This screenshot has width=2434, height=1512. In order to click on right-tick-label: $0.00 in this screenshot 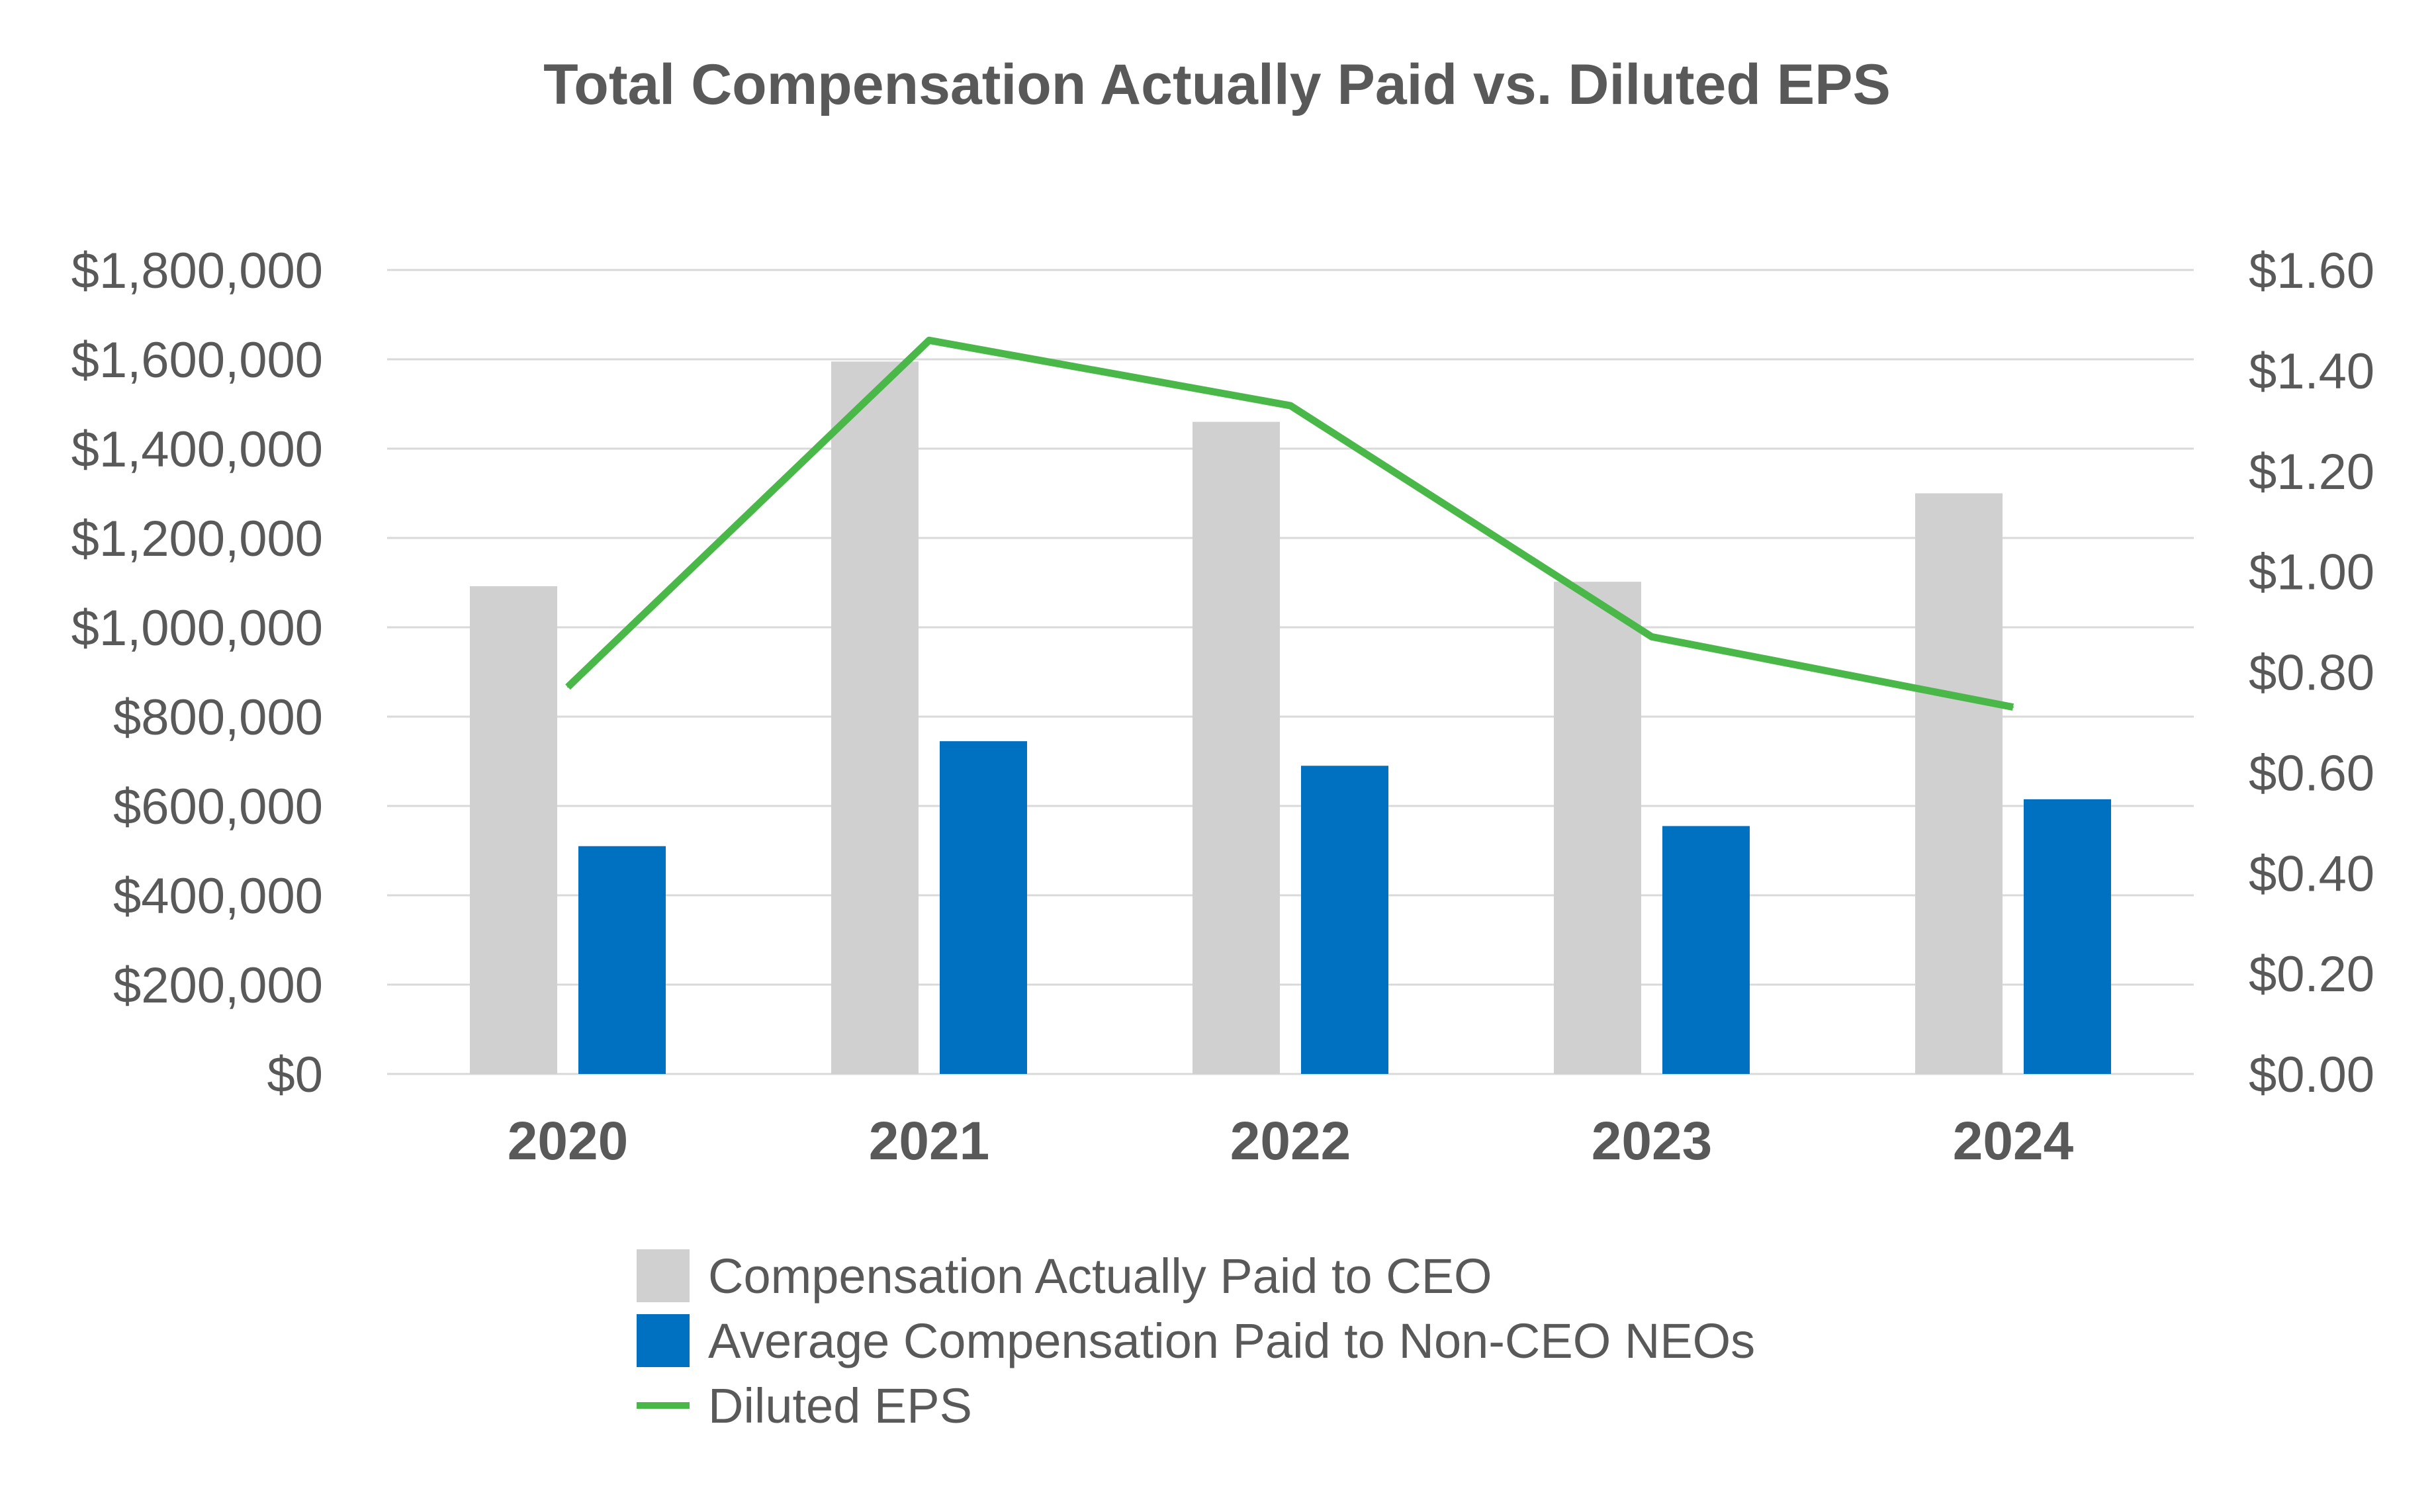, I will do `click(2311, 1075)`.